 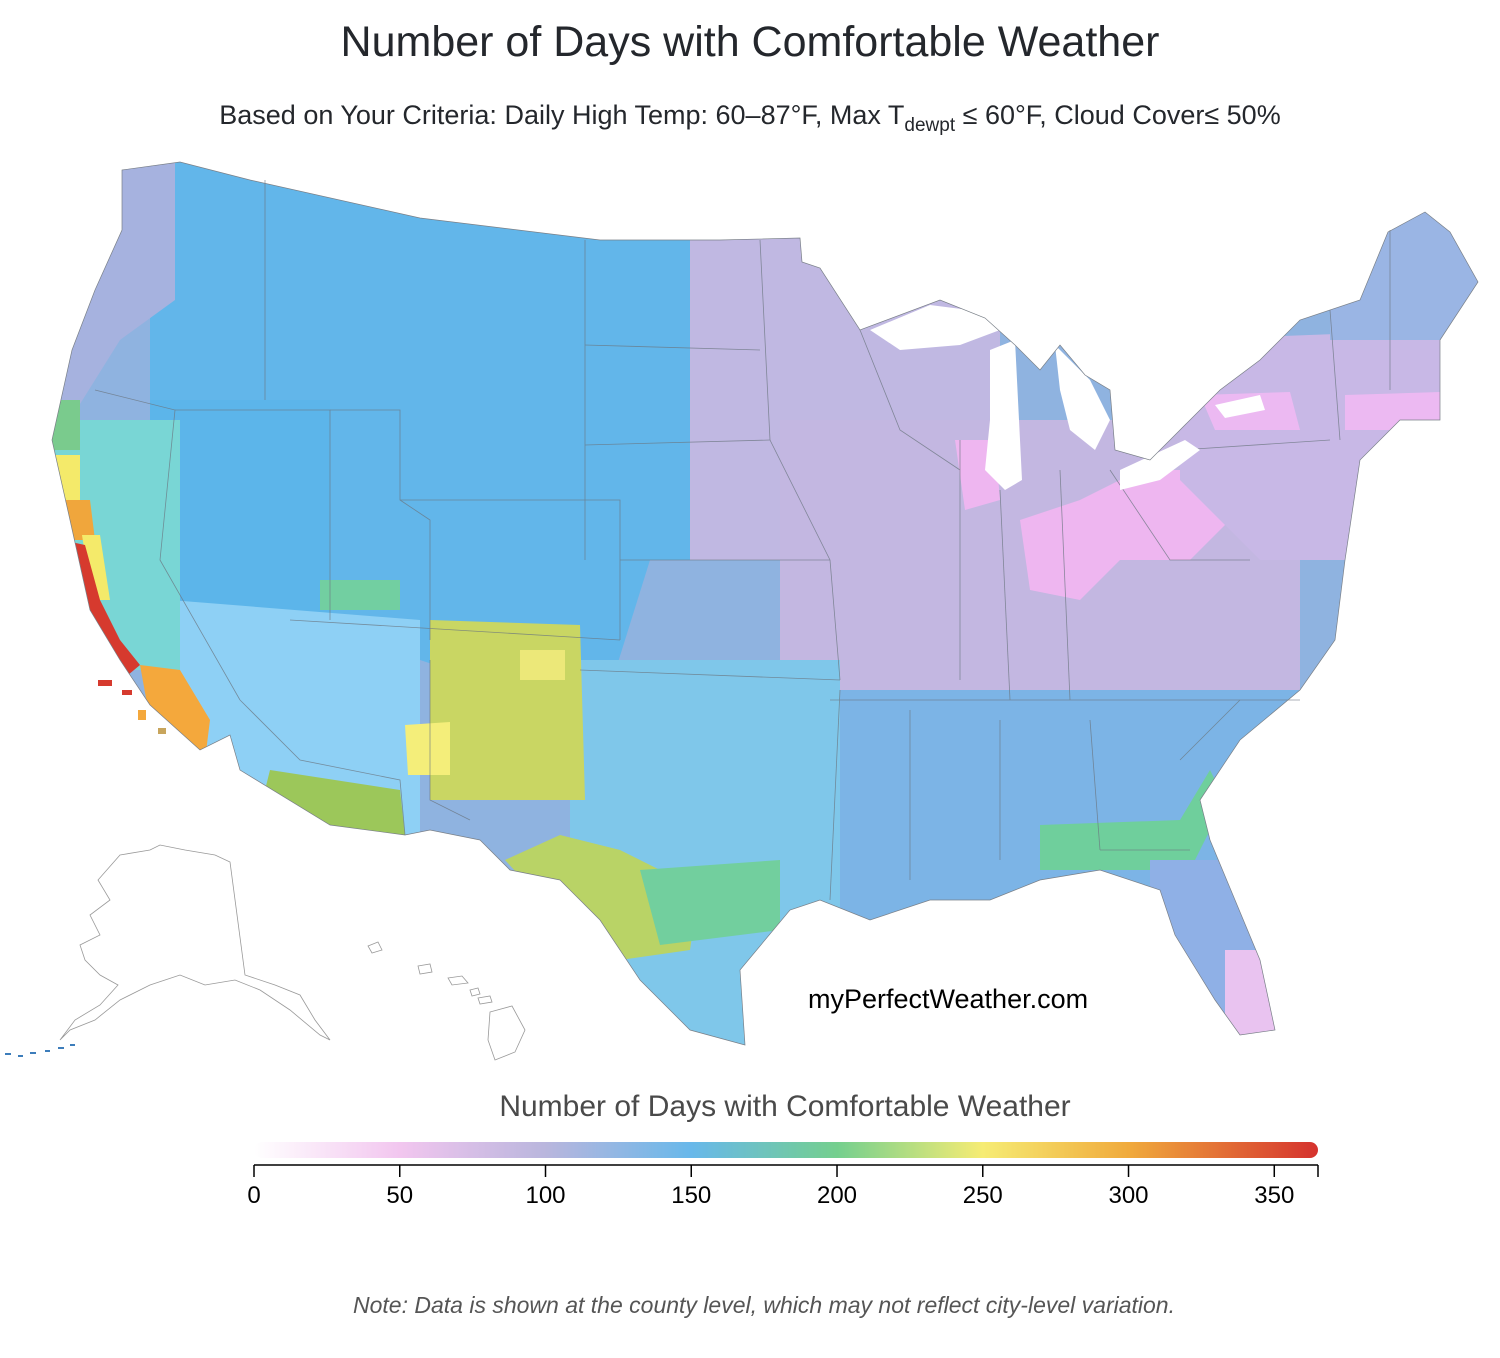 I want to click on legend-tick-label: 0, so click(x=253, y=1195).